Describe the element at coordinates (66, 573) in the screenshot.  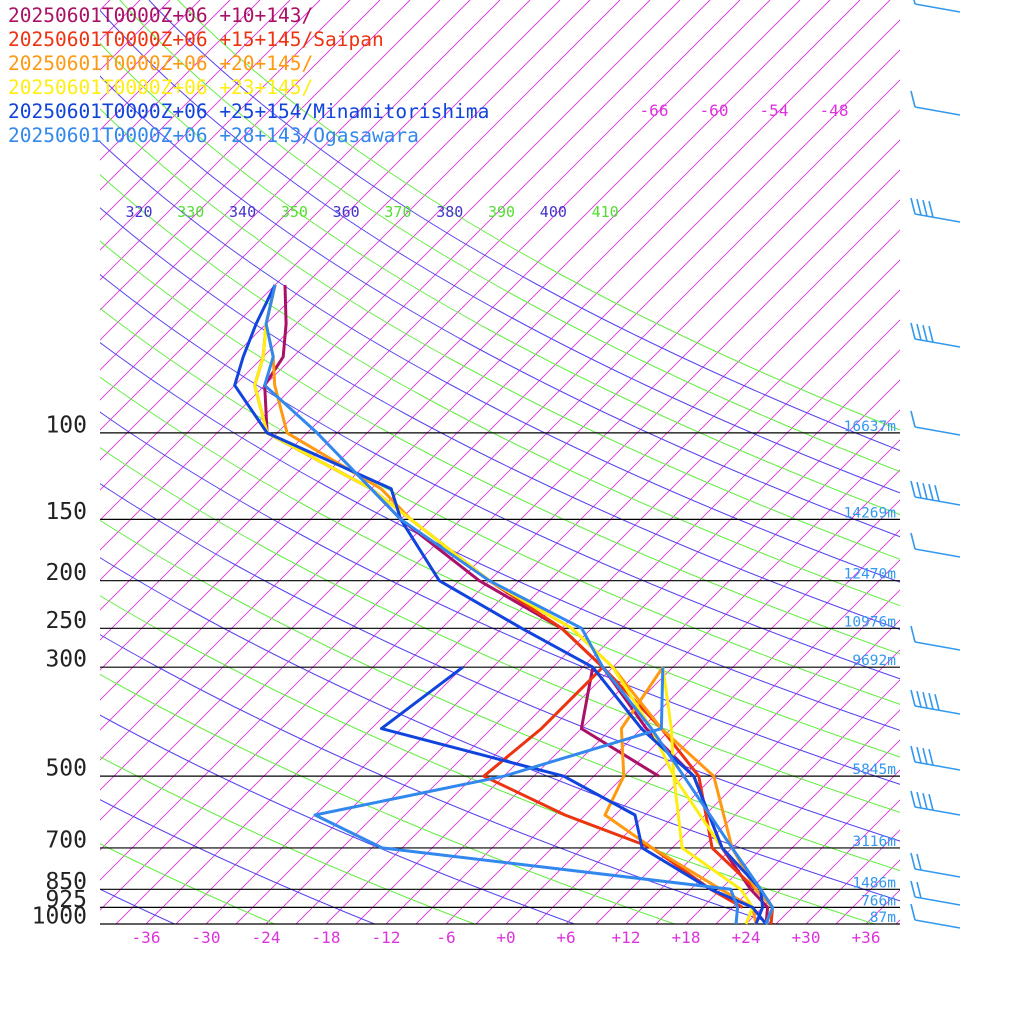
I see `pressure-tick-label: 200` at that location.